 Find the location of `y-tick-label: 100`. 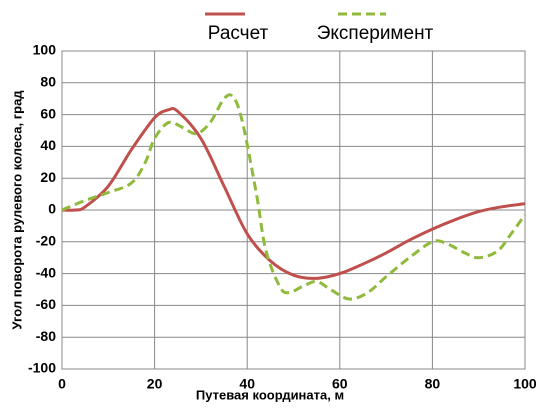

y-tick-label: 100 is located at coordinates (45, 50).